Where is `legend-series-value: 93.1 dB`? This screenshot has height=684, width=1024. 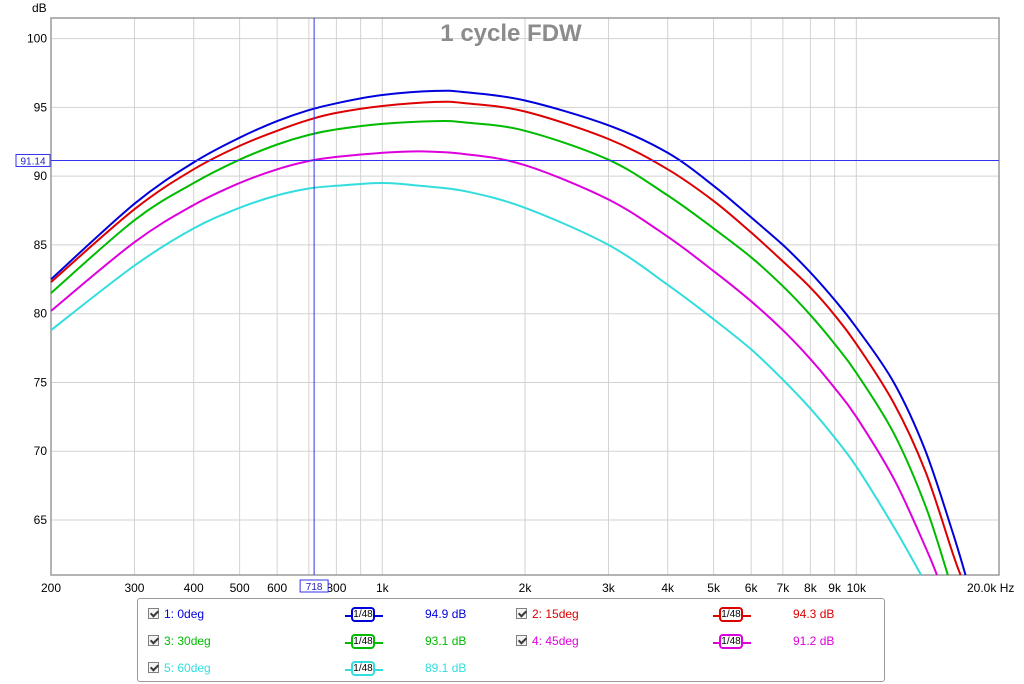
legend-series-value: 93.1 dB is located at coordinates (446, 641).